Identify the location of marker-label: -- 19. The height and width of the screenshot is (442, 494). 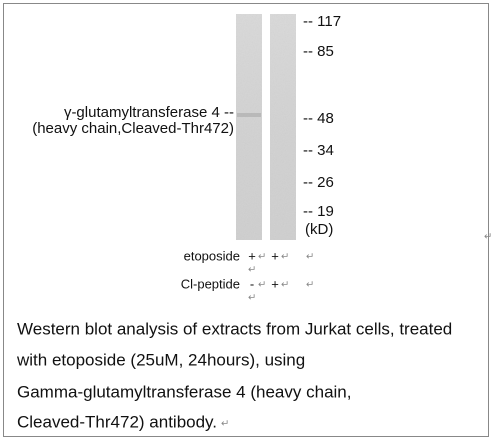
(318, 211).